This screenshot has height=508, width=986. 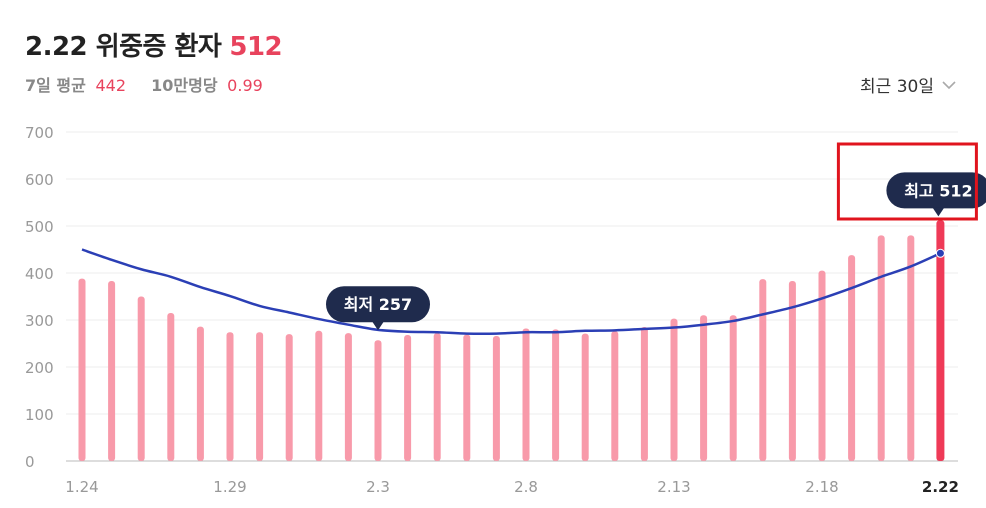 I want to click on average-line-endpoint, so click(x=940, y=253).